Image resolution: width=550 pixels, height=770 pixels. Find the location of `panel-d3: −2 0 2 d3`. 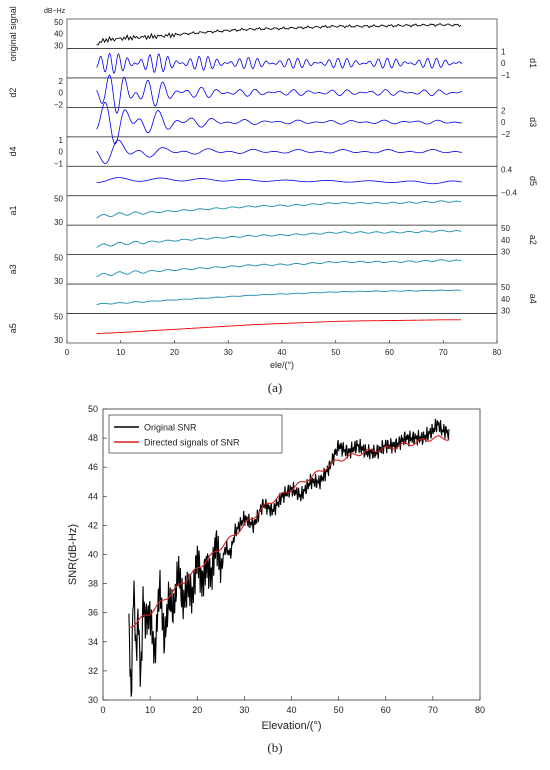

panel-d3: −2 0 2 d3 is located at coordinates (302, 123).